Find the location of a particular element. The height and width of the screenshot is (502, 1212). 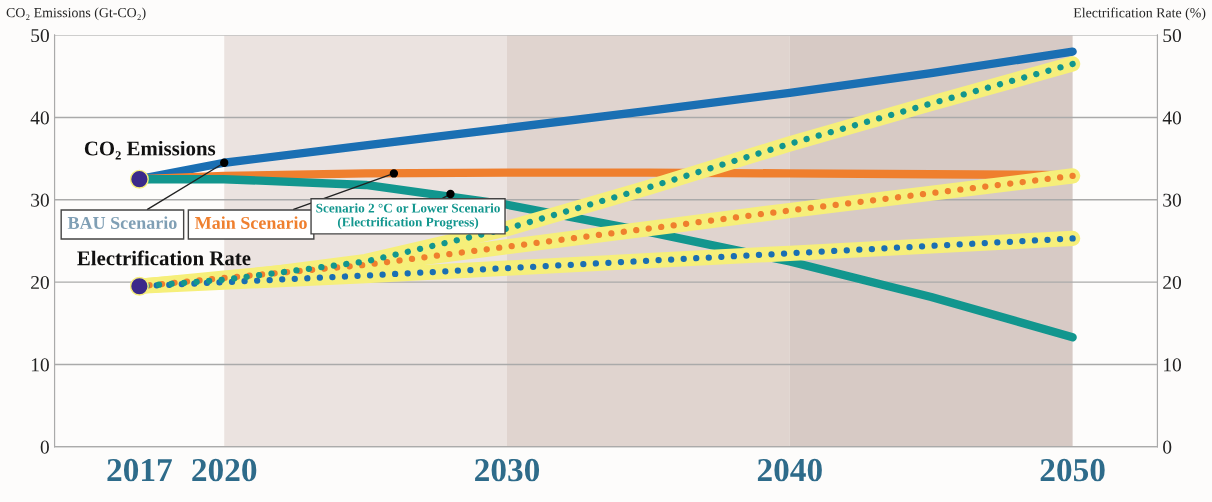

y2-tick-label: 30 is located at coordinates (1172, 200).